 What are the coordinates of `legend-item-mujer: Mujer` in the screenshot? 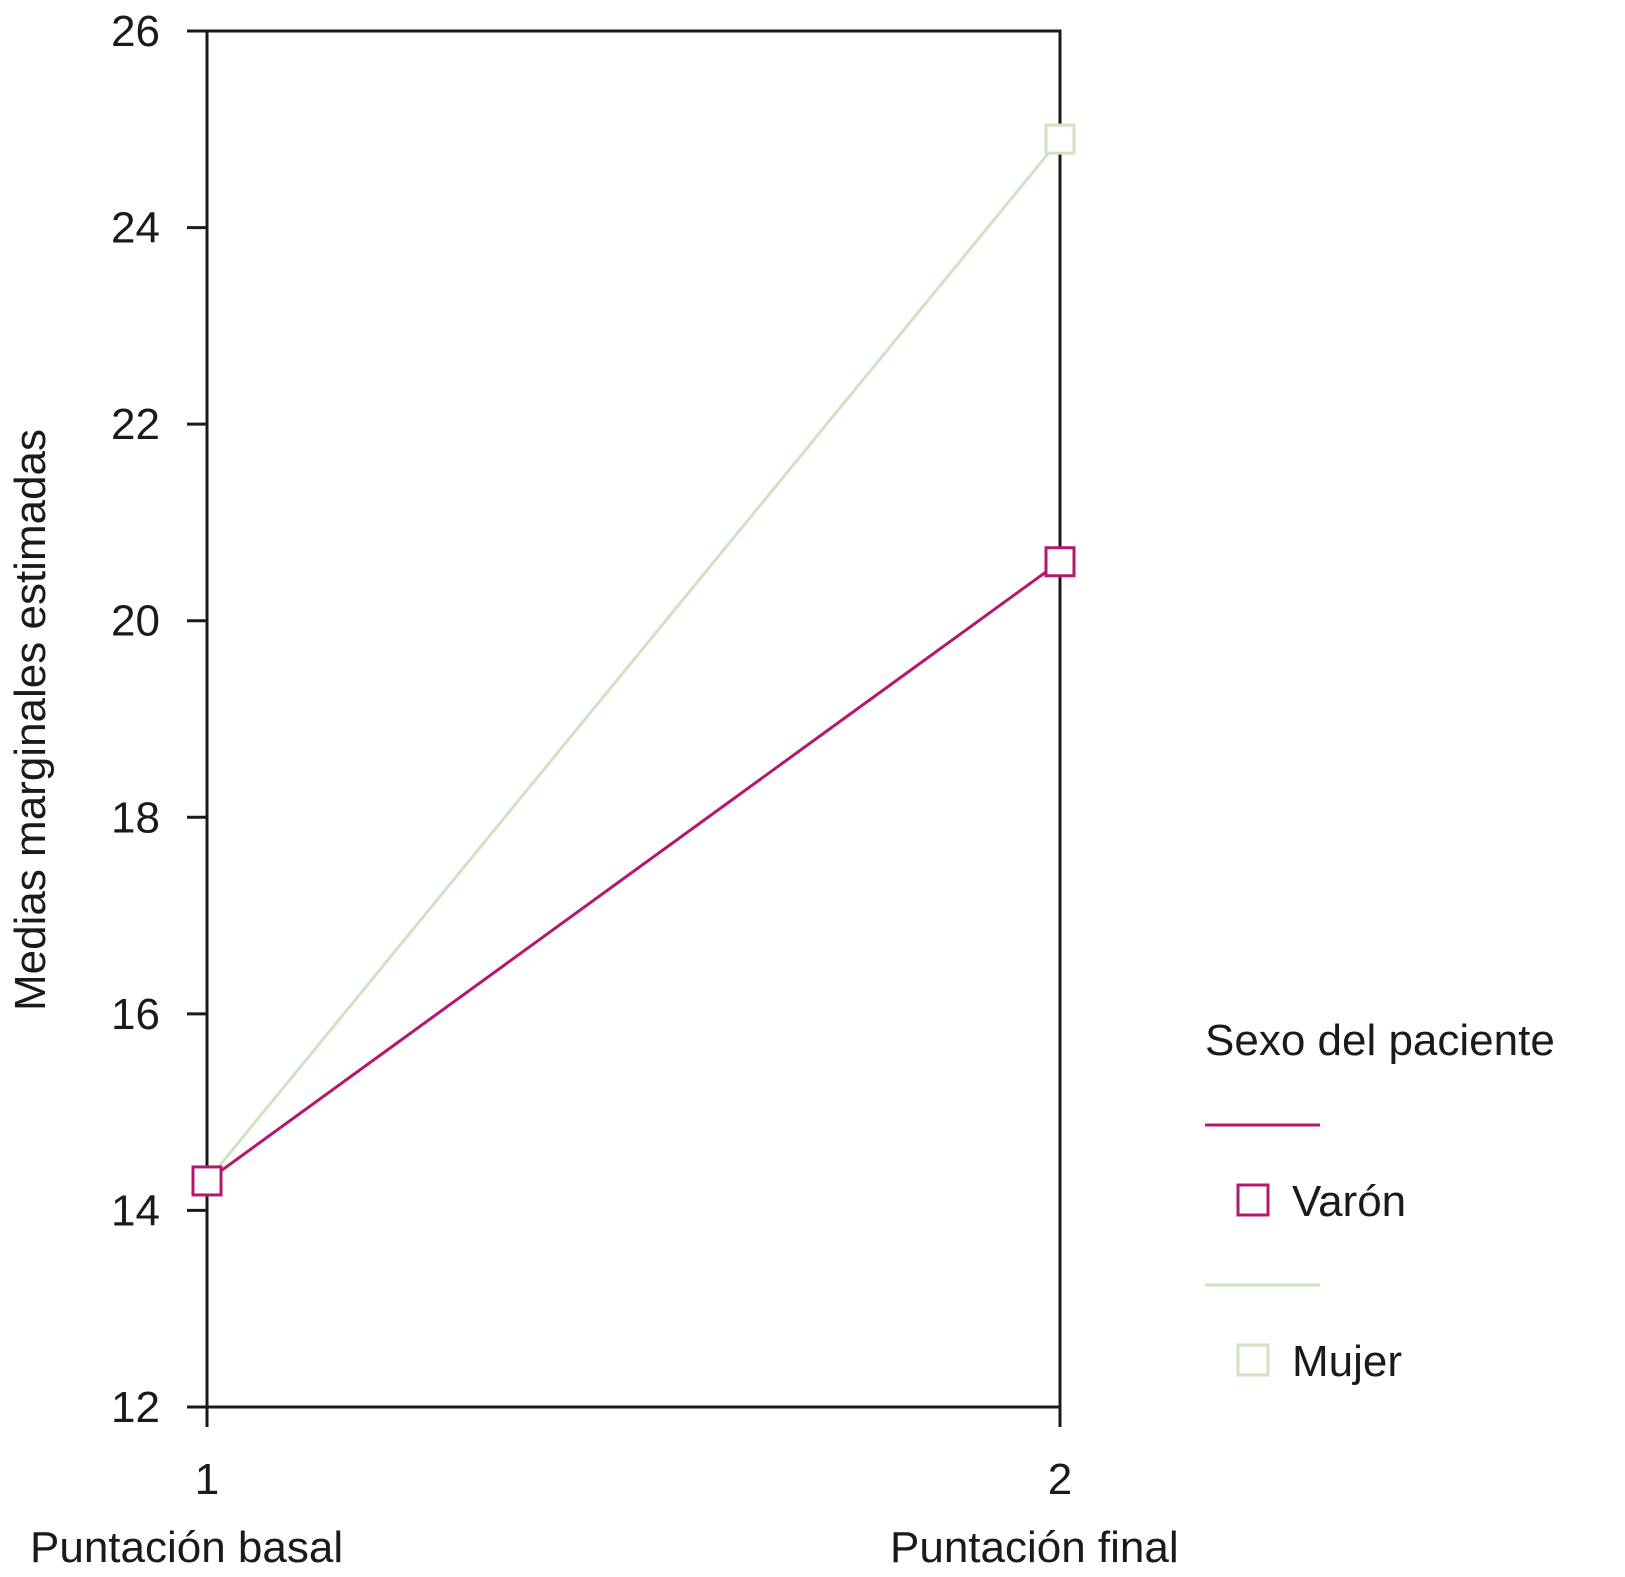 It's located at (1303, 1334).